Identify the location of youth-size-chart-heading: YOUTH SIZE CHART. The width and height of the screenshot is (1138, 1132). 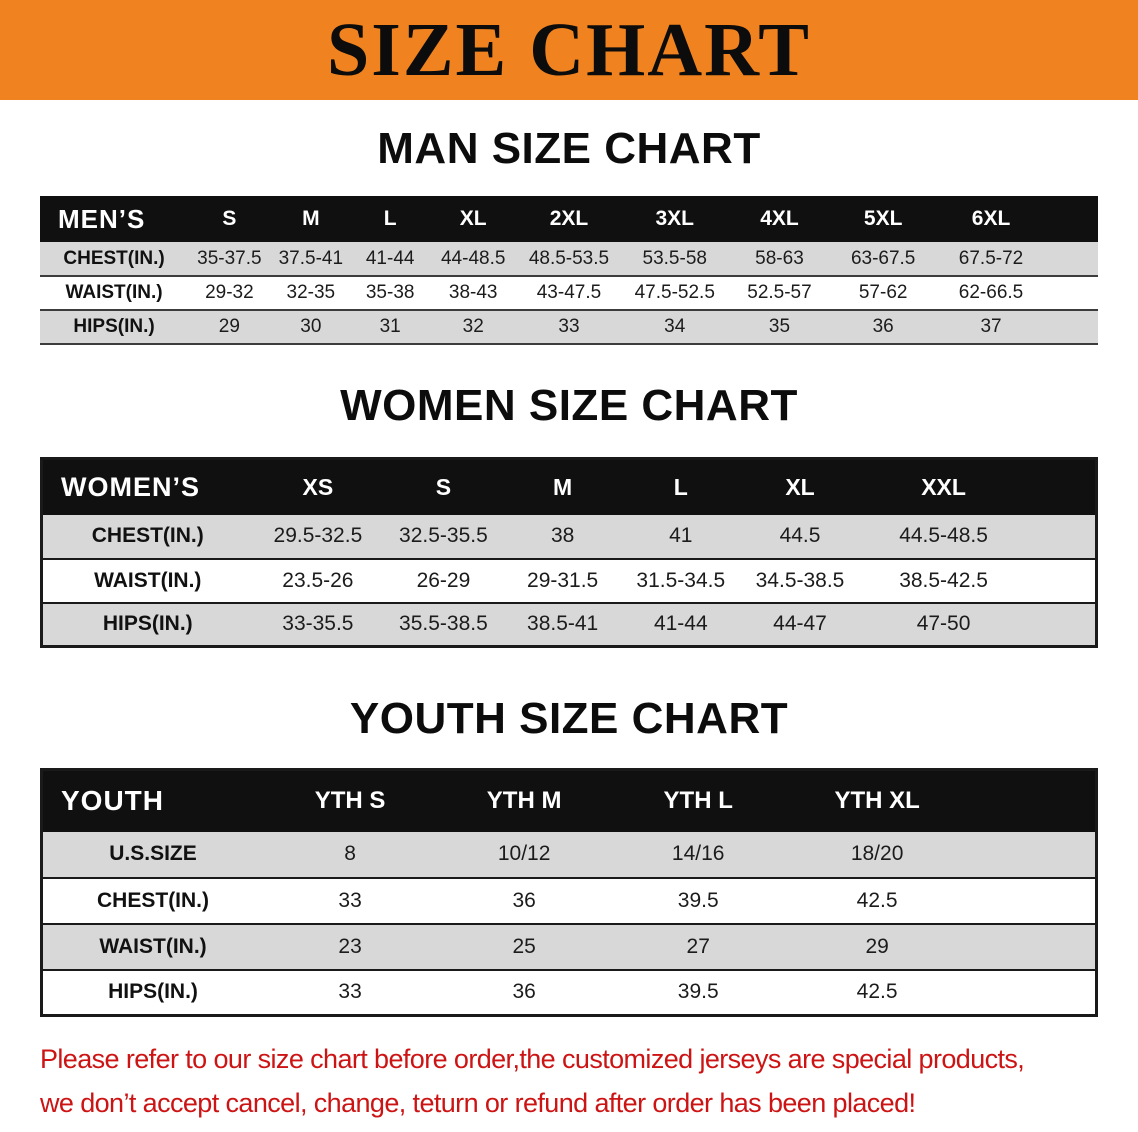
(569, 718).